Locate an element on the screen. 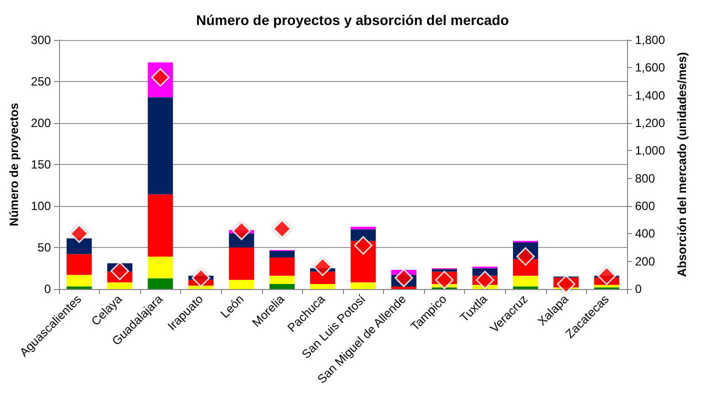 The width and height of the screenshot is (705, 412). y-tick-label: 100 is located at coordinates (41, 206).